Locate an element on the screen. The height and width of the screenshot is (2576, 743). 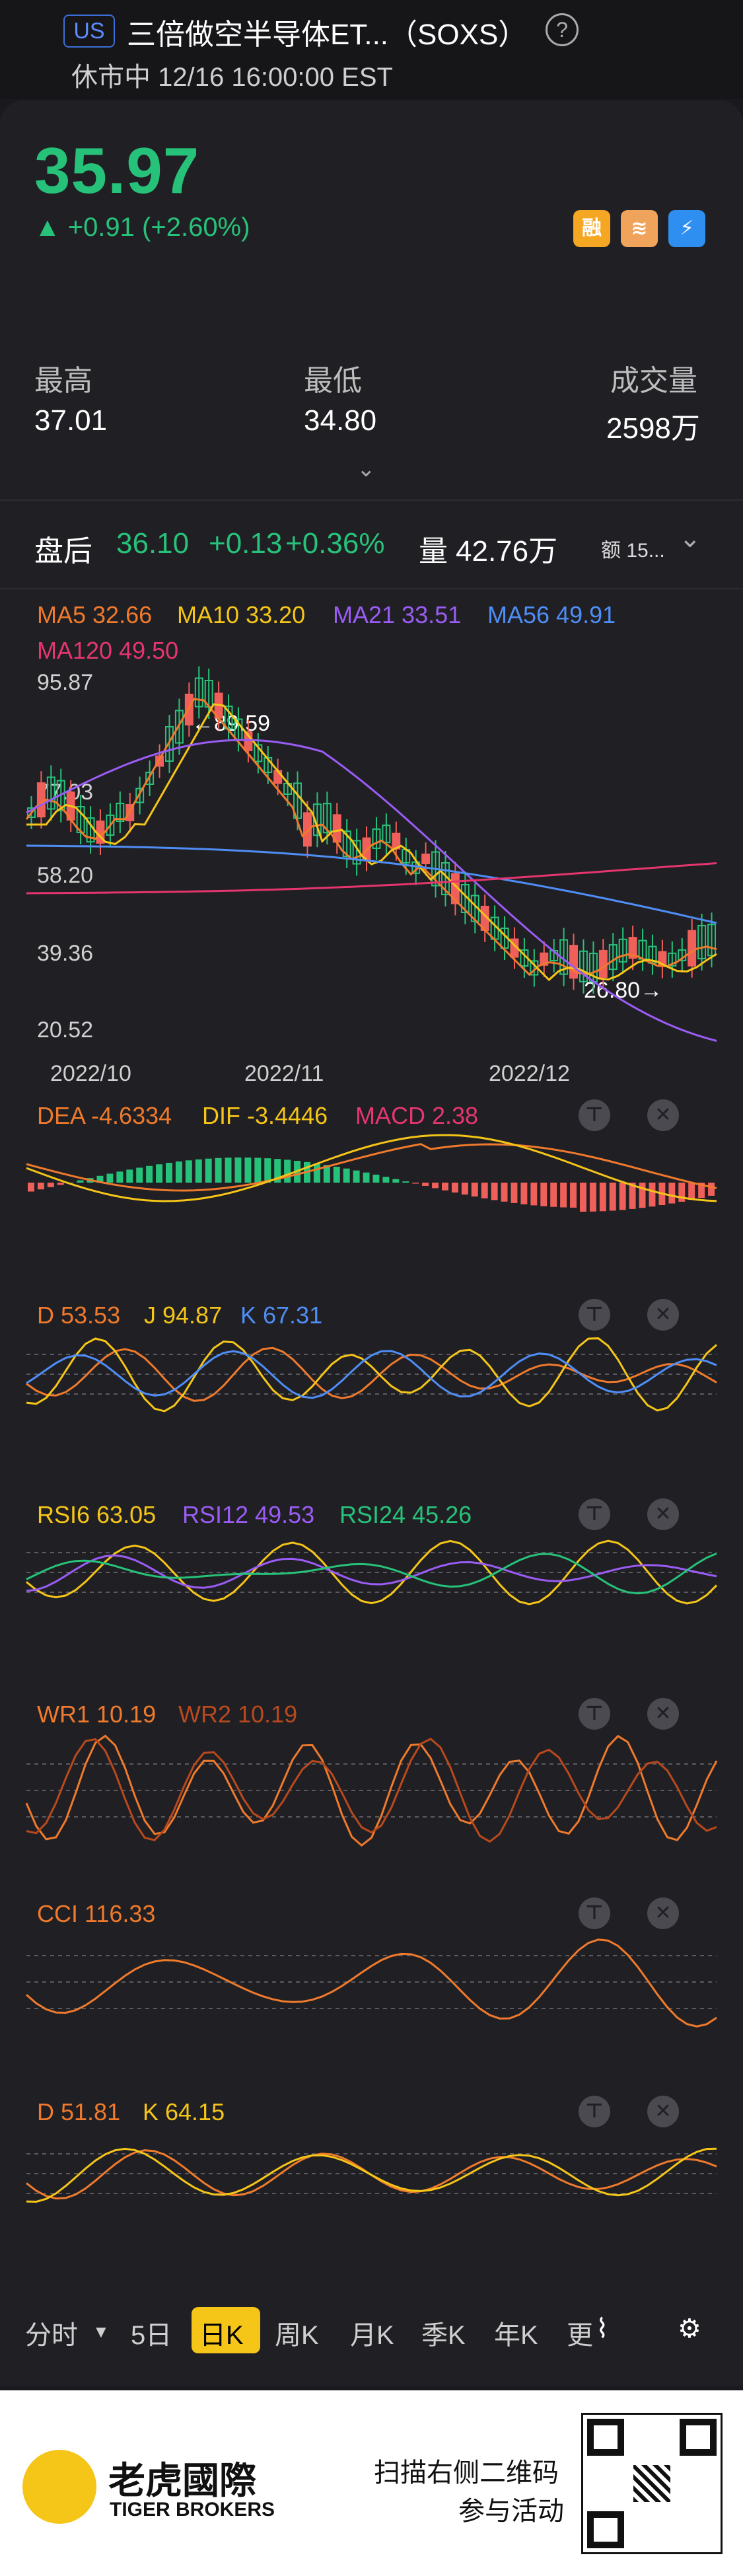
y-axis-label: 95.87 is located at coordinates (65, 683).